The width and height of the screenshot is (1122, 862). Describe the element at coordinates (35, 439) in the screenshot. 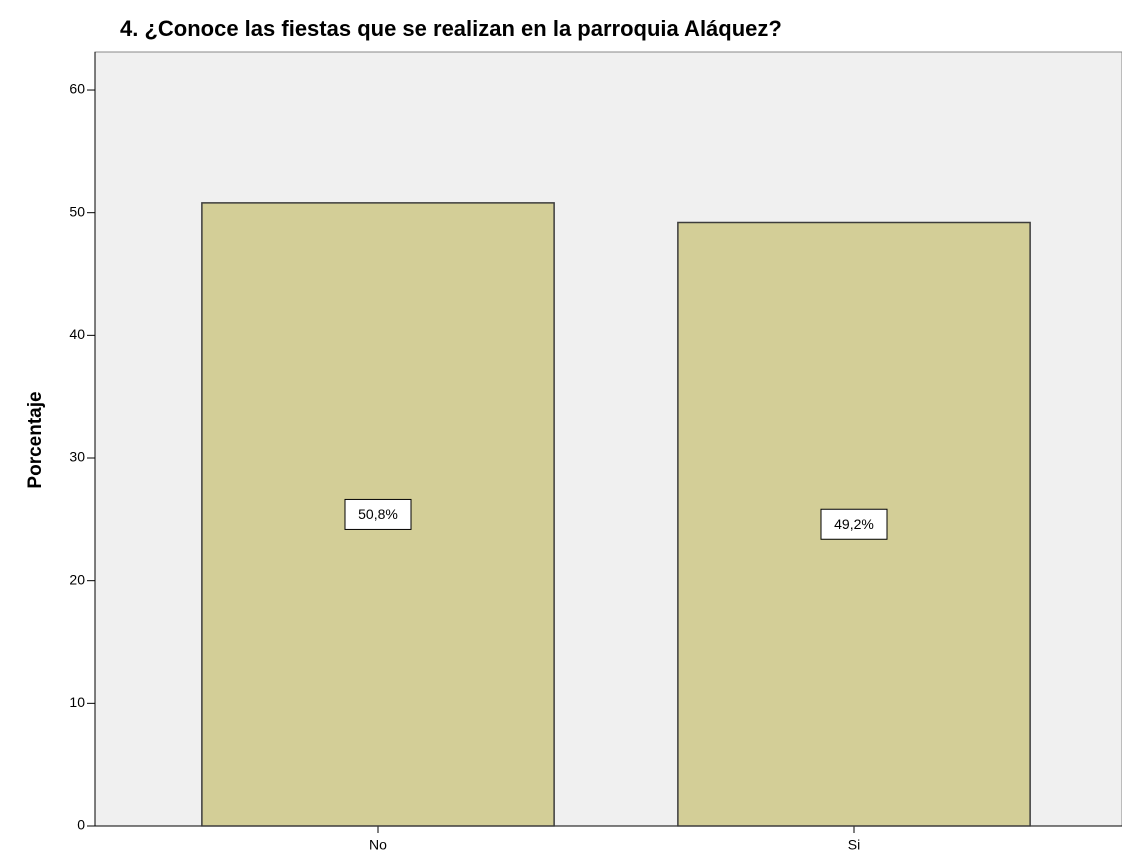

I see `y-axis-label: Porcentaje` at that location.